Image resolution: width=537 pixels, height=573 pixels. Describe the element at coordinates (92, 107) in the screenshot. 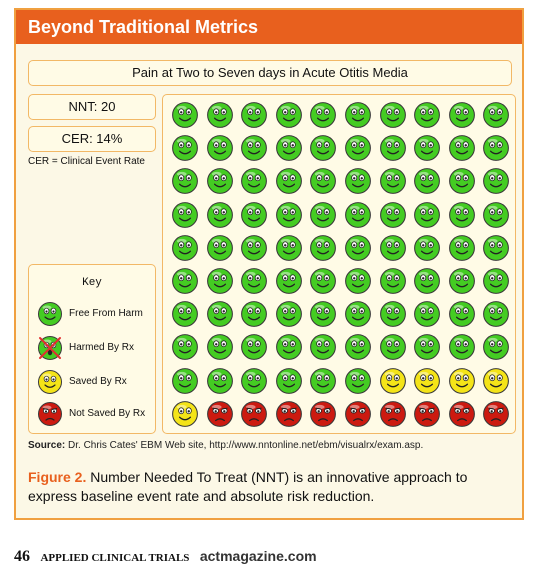

I see `nnt-box: NNT: 20` at that location.